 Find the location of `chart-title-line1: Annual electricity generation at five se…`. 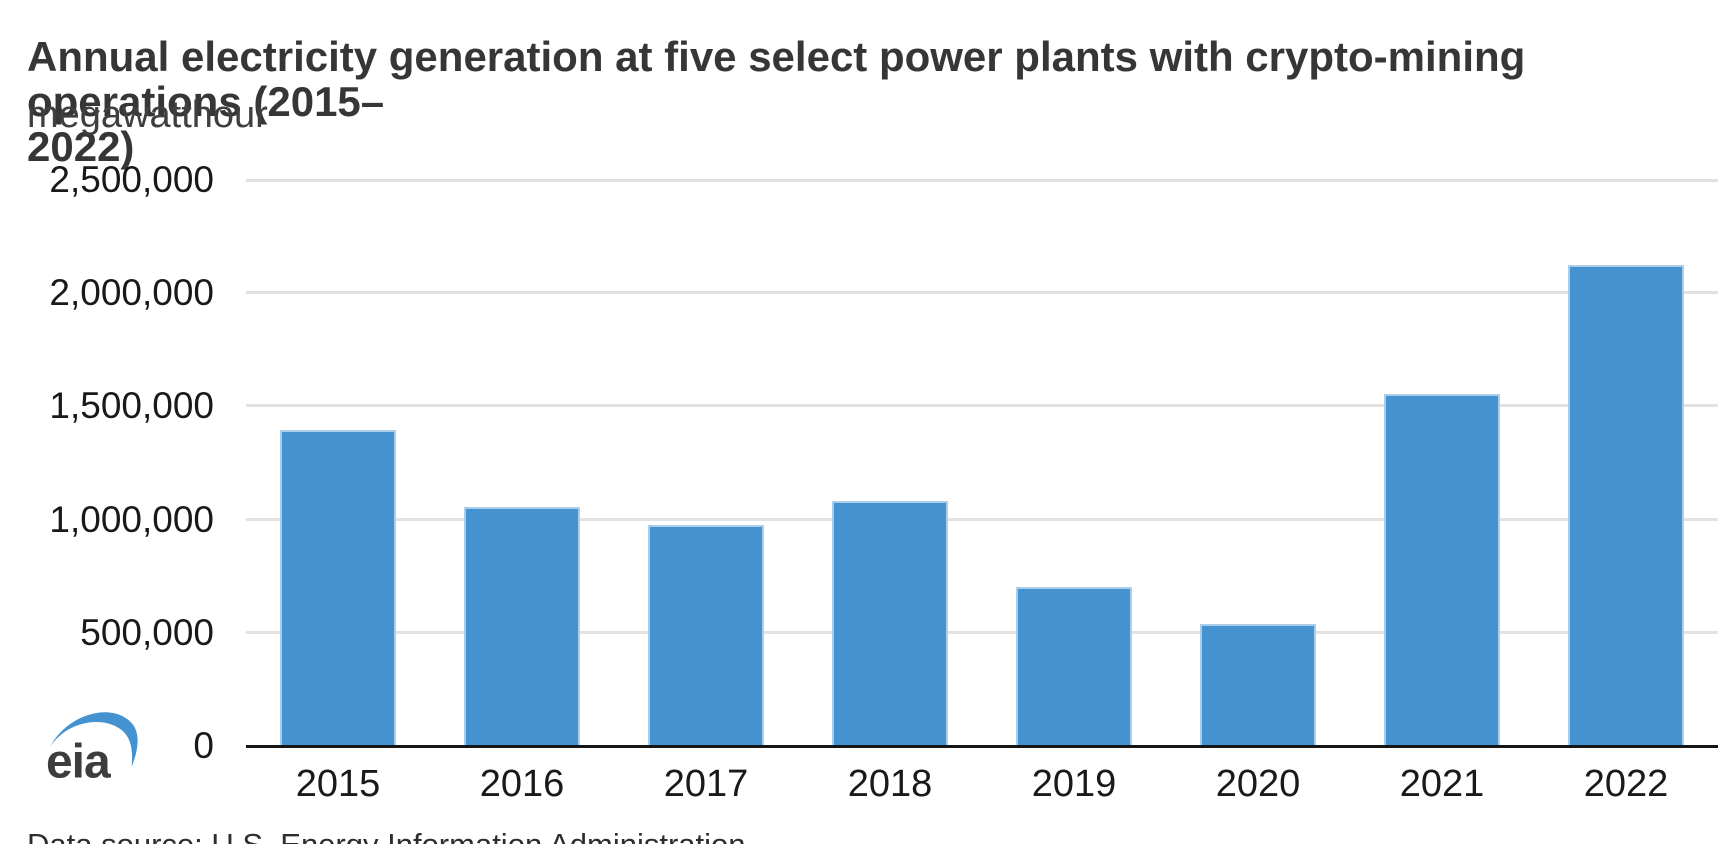

chart-title-line1: Annual electricity generation at five se… is located at coordinates (776, 79).